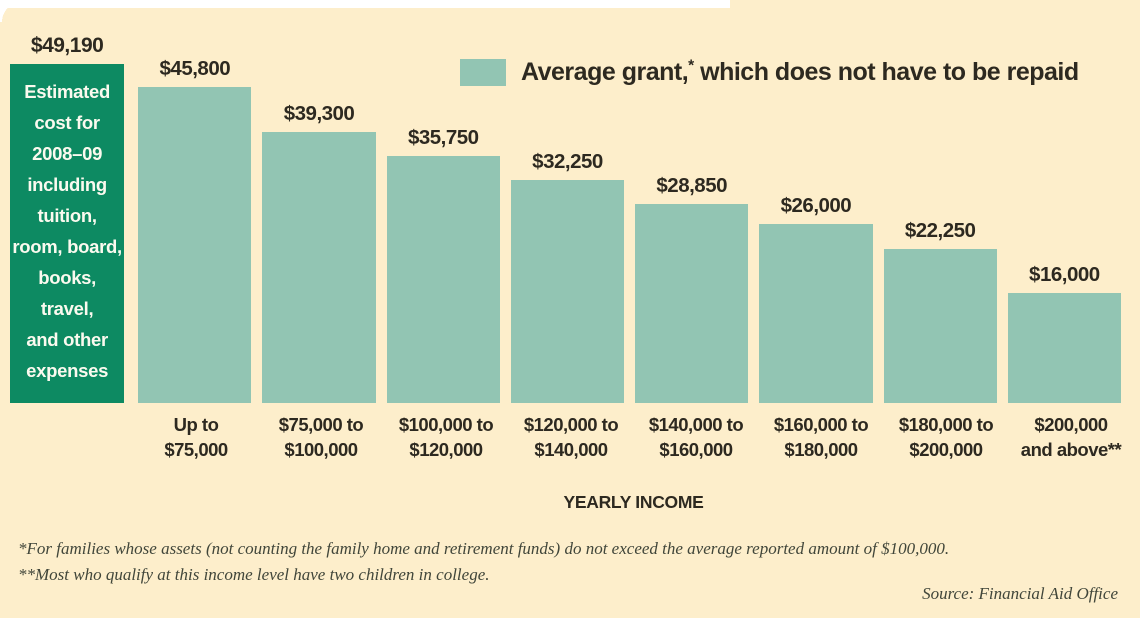 This screenshot has width=1140, height=618. Describe the element at coordinates (691, 66) in the screenshot. I see `legend-asterisk: *` at that location.